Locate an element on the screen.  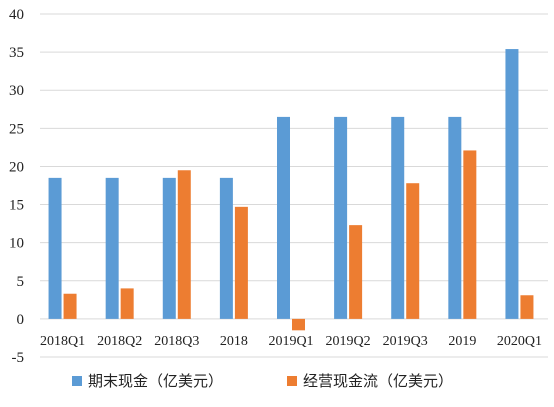
y-tick-label: 30 is located at coordinates (16, 91).